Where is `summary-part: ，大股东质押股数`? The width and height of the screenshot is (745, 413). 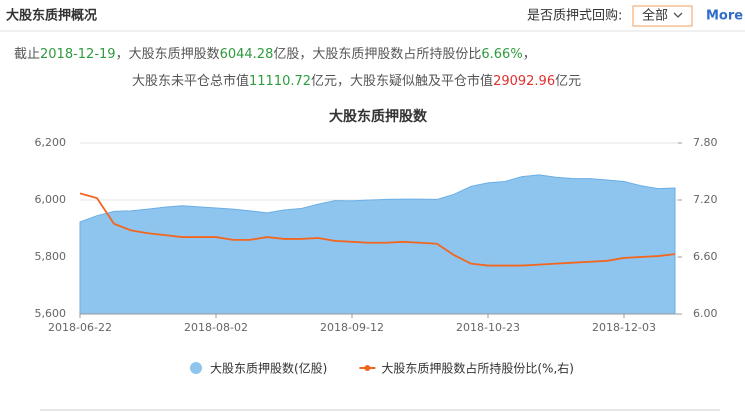
summary-part: ，大股东质押股数 is located at coordinates (168, 54).